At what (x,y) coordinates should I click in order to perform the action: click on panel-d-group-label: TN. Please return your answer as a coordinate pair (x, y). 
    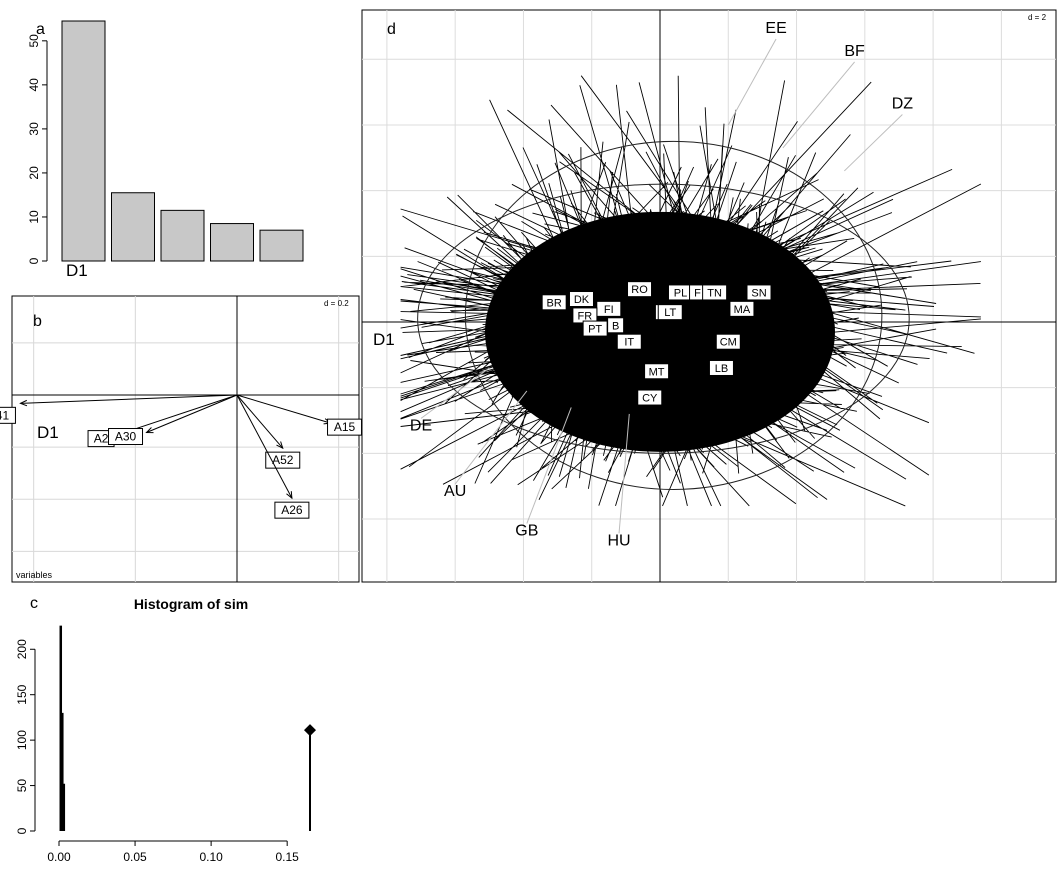
    Looking at the image, I should click on (714, 293).